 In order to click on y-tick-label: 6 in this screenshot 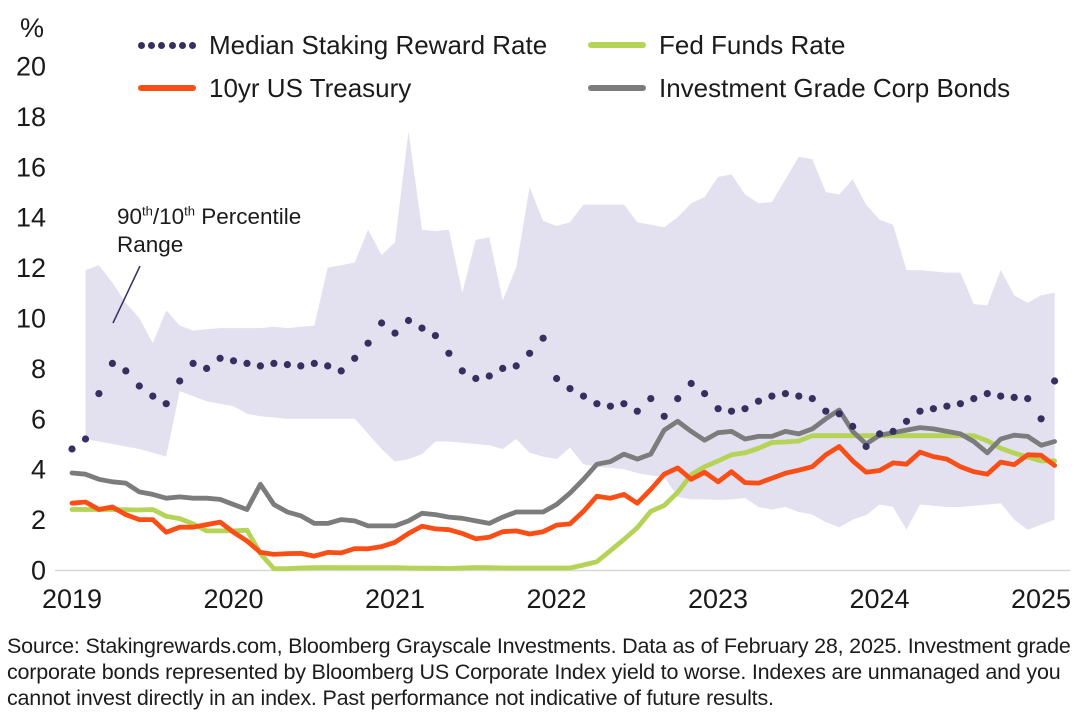, I will do `click(38, 419)`.